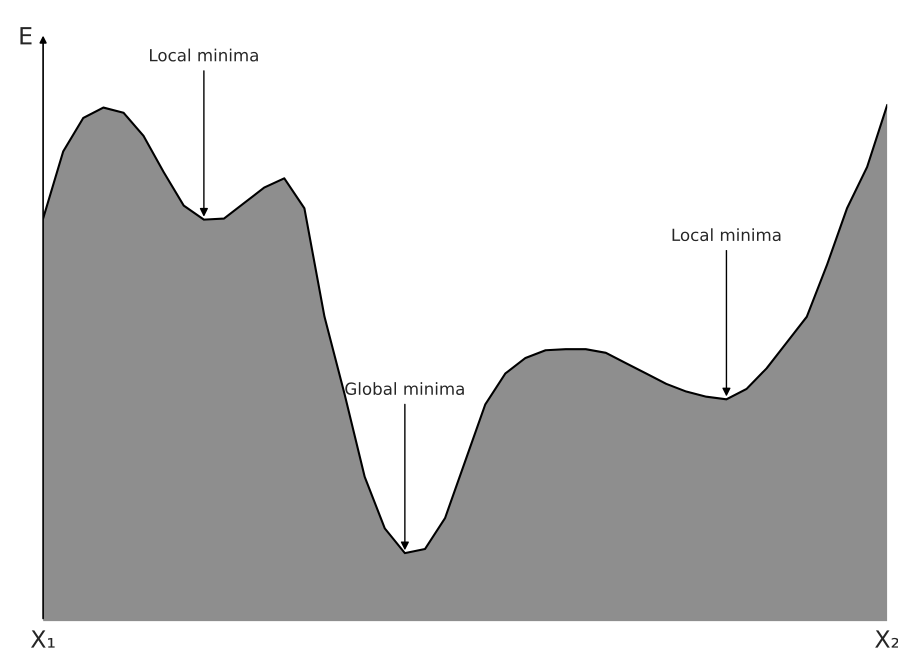 The image size is (898, 654). Describe the element at coordinates (42, 639) in the screenshot. I see `x-tick-label: X₁` at that location.